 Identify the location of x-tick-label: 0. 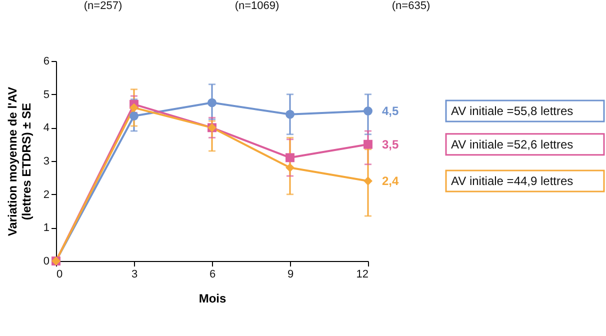
(59, 274).